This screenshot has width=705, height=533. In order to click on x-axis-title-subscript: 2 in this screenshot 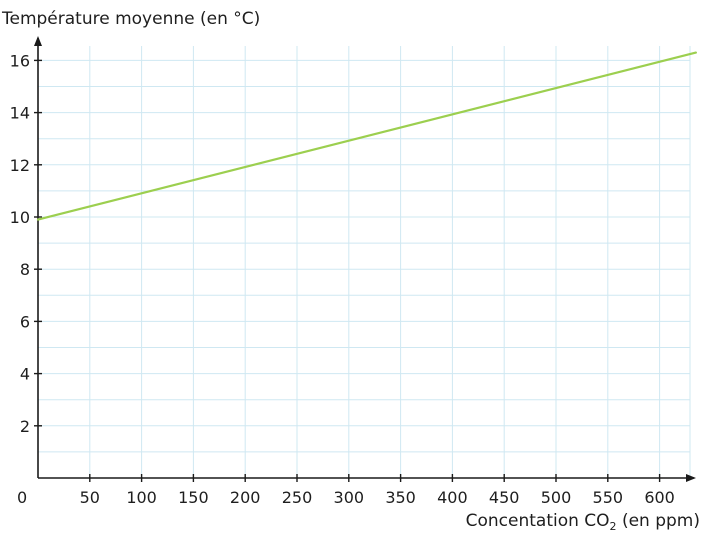, I will do `click(613, 526)`.